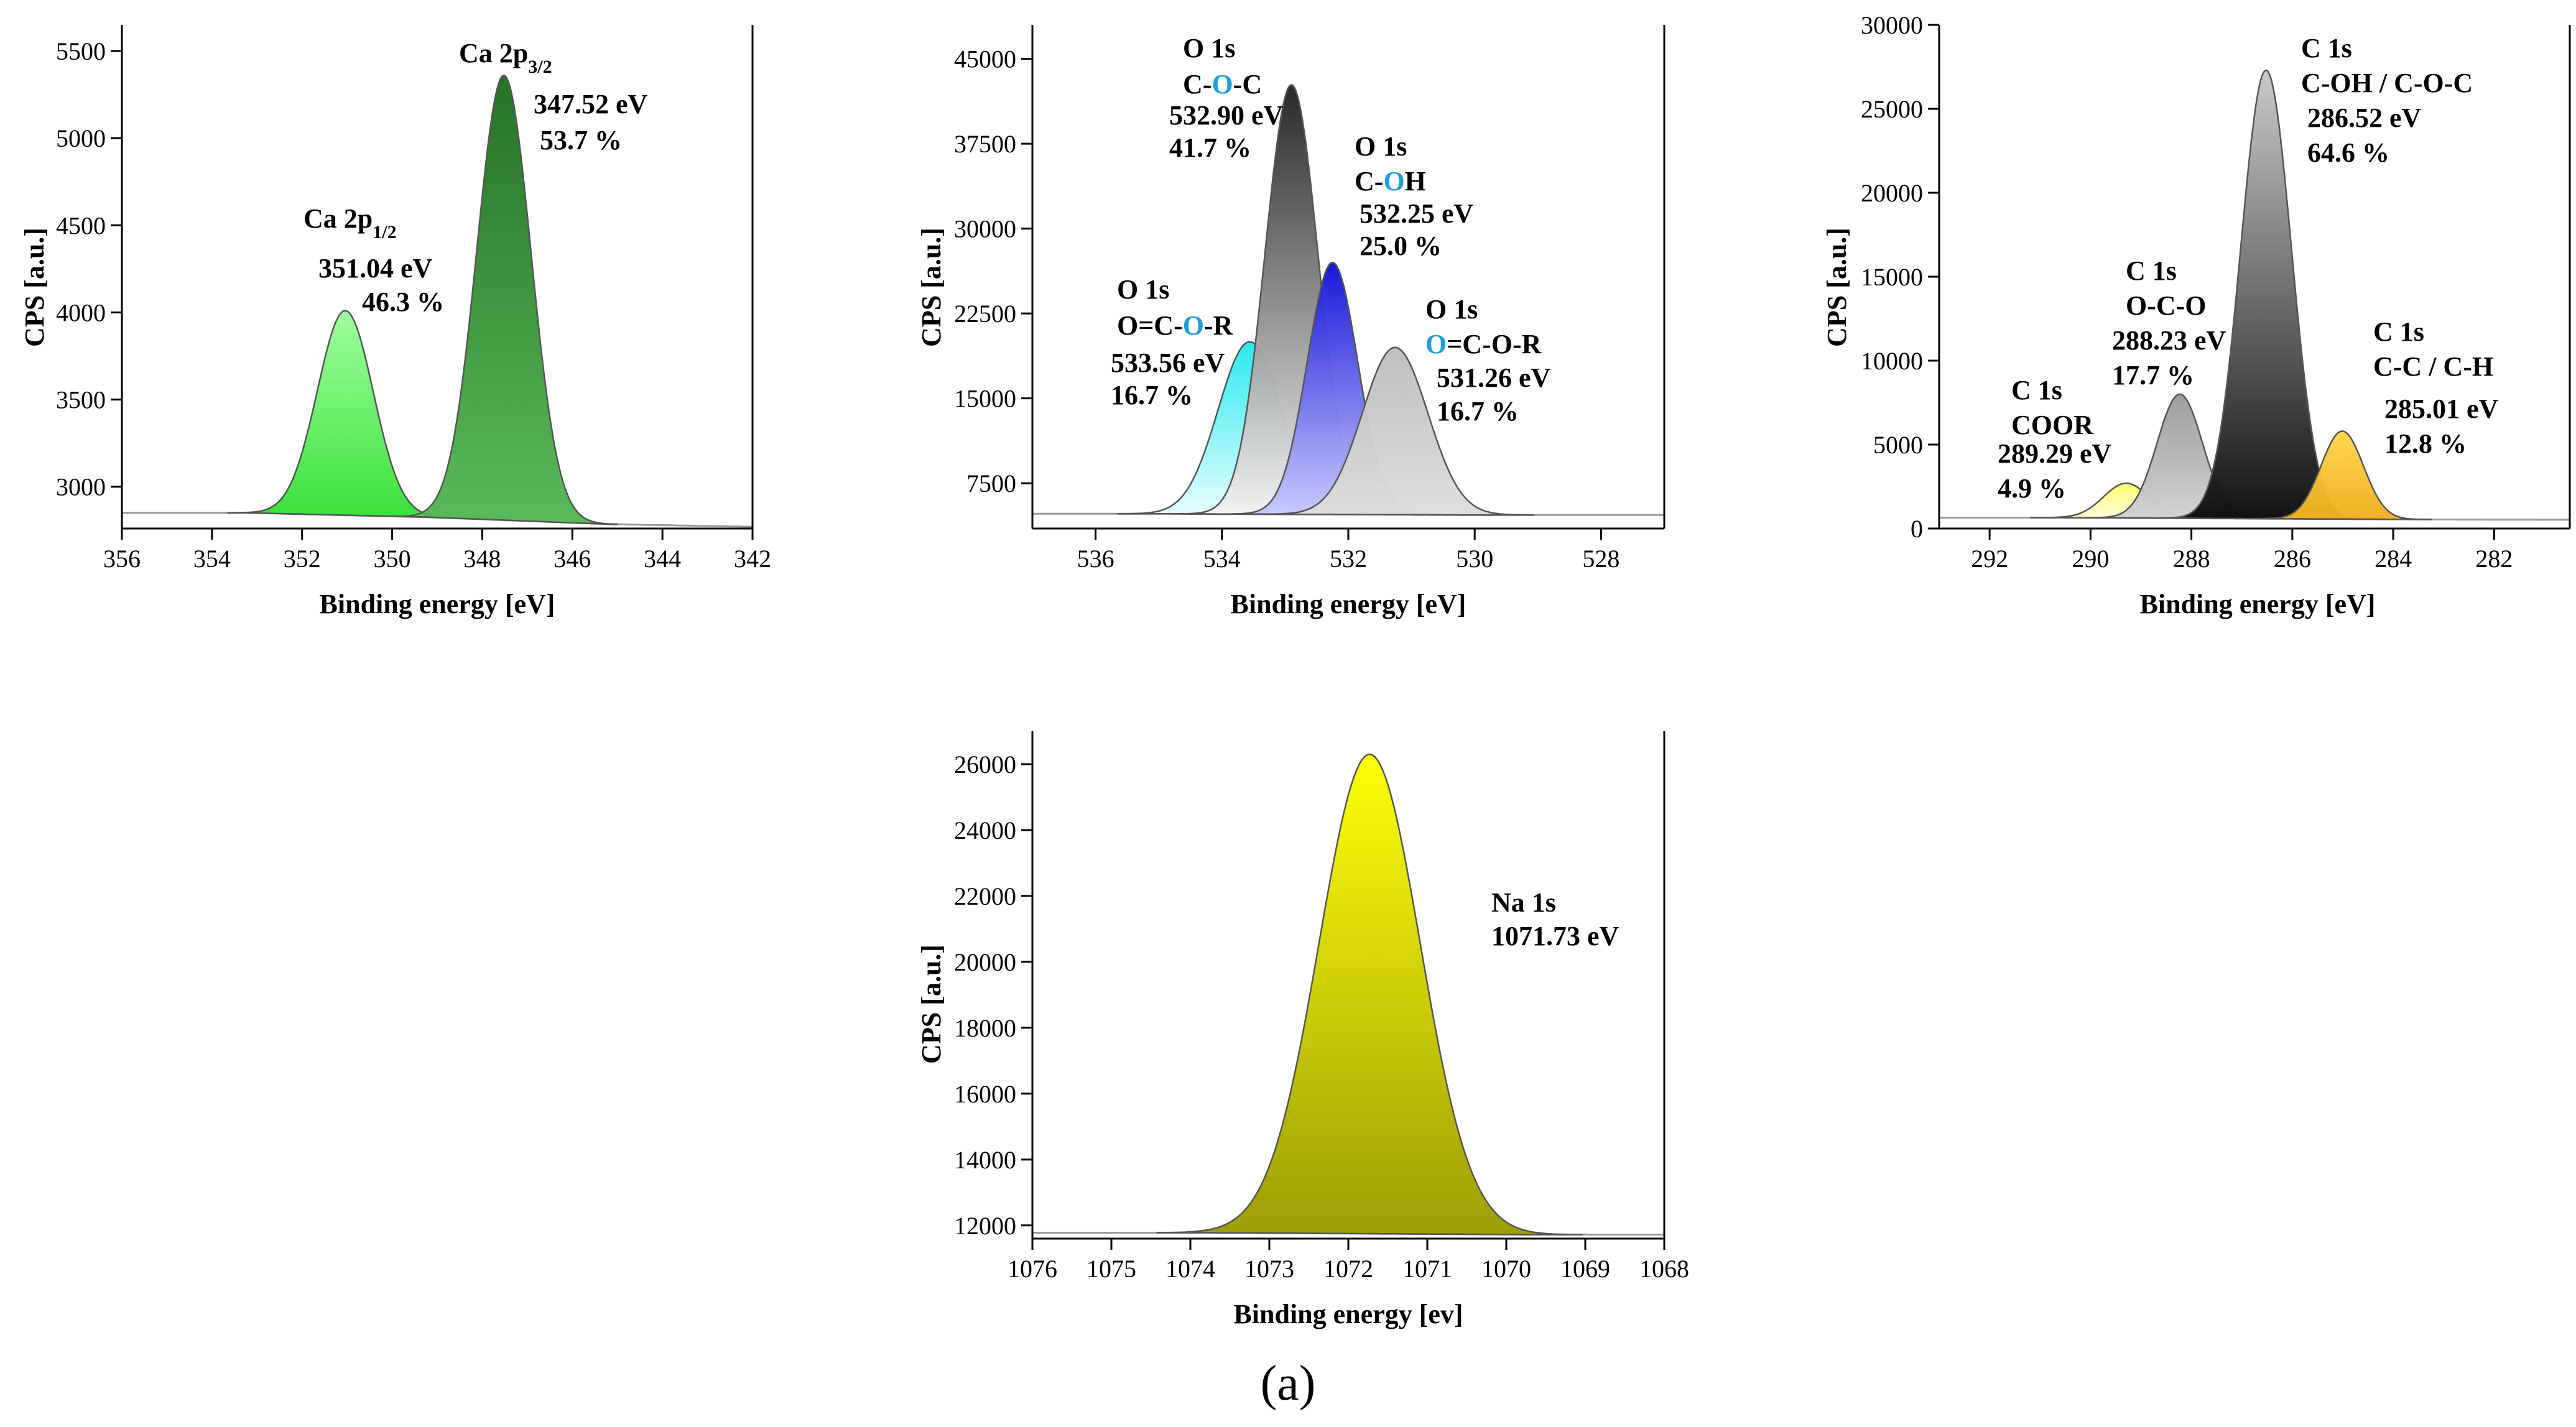  What do you see at coordinates (985, 830) in the screenshot?
I see `na1s-y-tick-label: 24000` at bounding box center [985, 830].